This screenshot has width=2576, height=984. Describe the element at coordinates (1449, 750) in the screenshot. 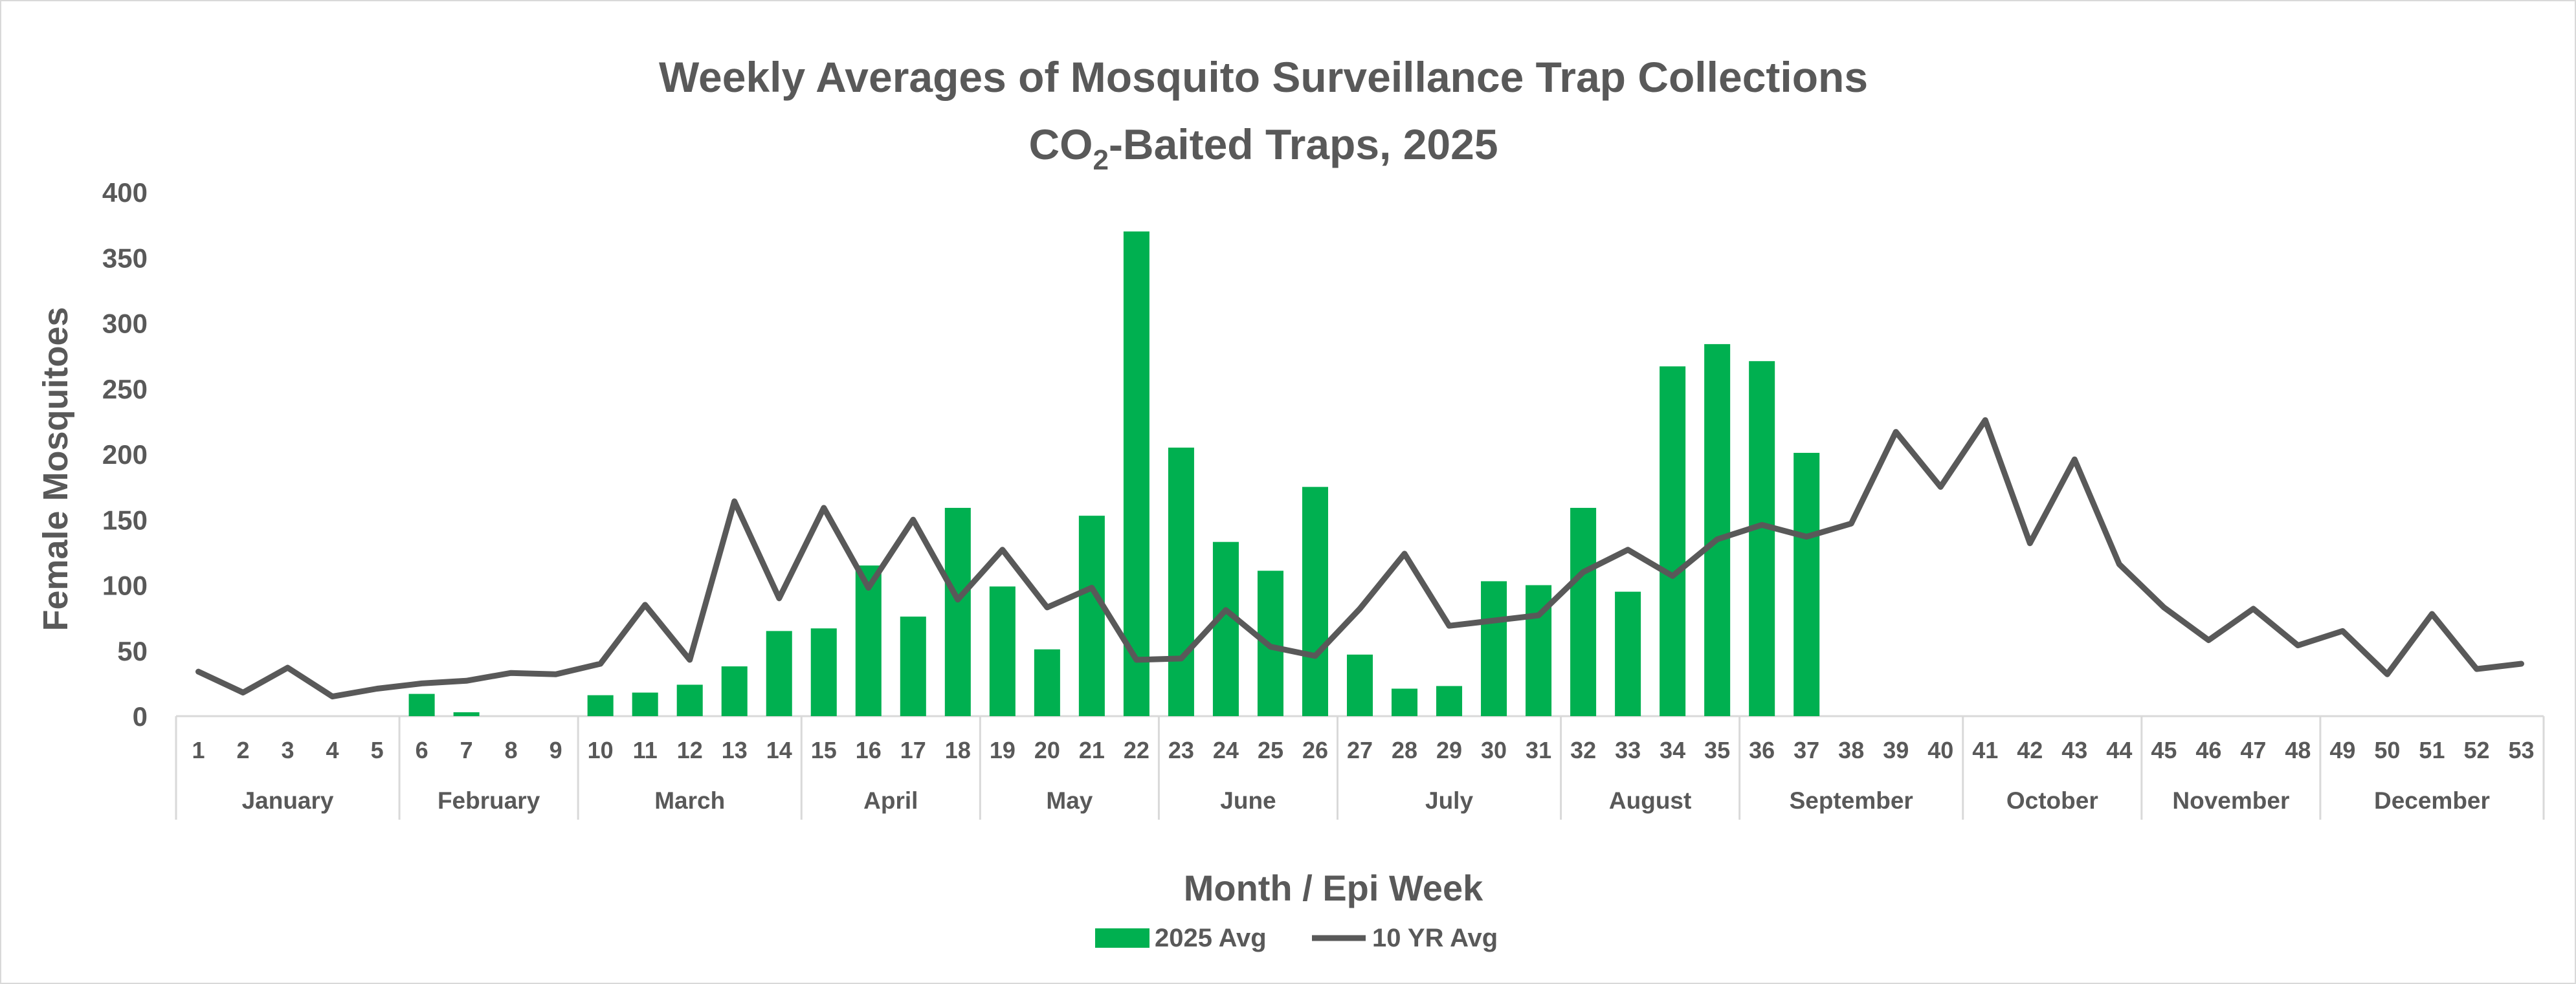

I see `week-label: 29` at that location.